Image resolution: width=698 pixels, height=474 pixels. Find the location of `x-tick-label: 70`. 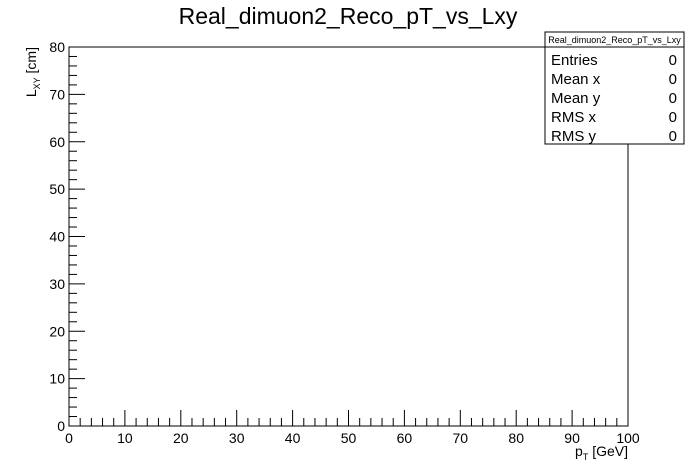

x-tick-label: 70 is located at coordinates (461, 438).